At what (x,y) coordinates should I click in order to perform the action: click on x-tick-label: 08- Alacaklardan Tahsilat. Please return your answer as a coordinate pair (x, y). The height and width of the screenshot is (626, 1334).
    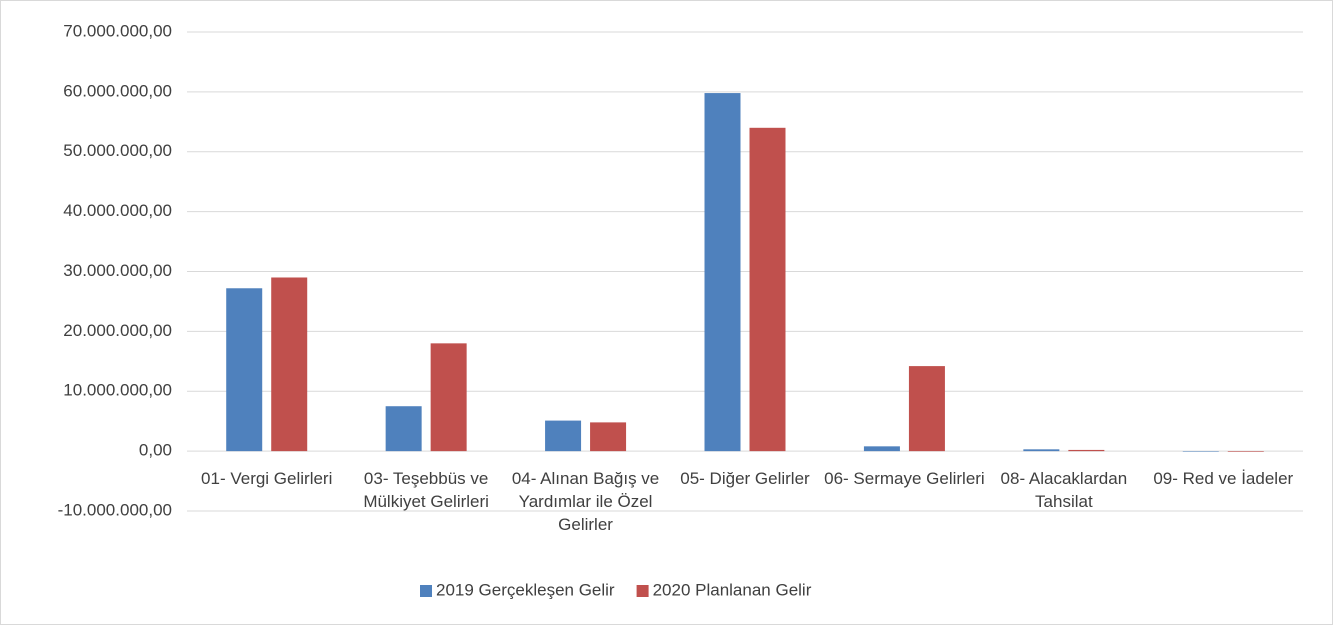
    Looking at the image, I should click on (1064, 490).